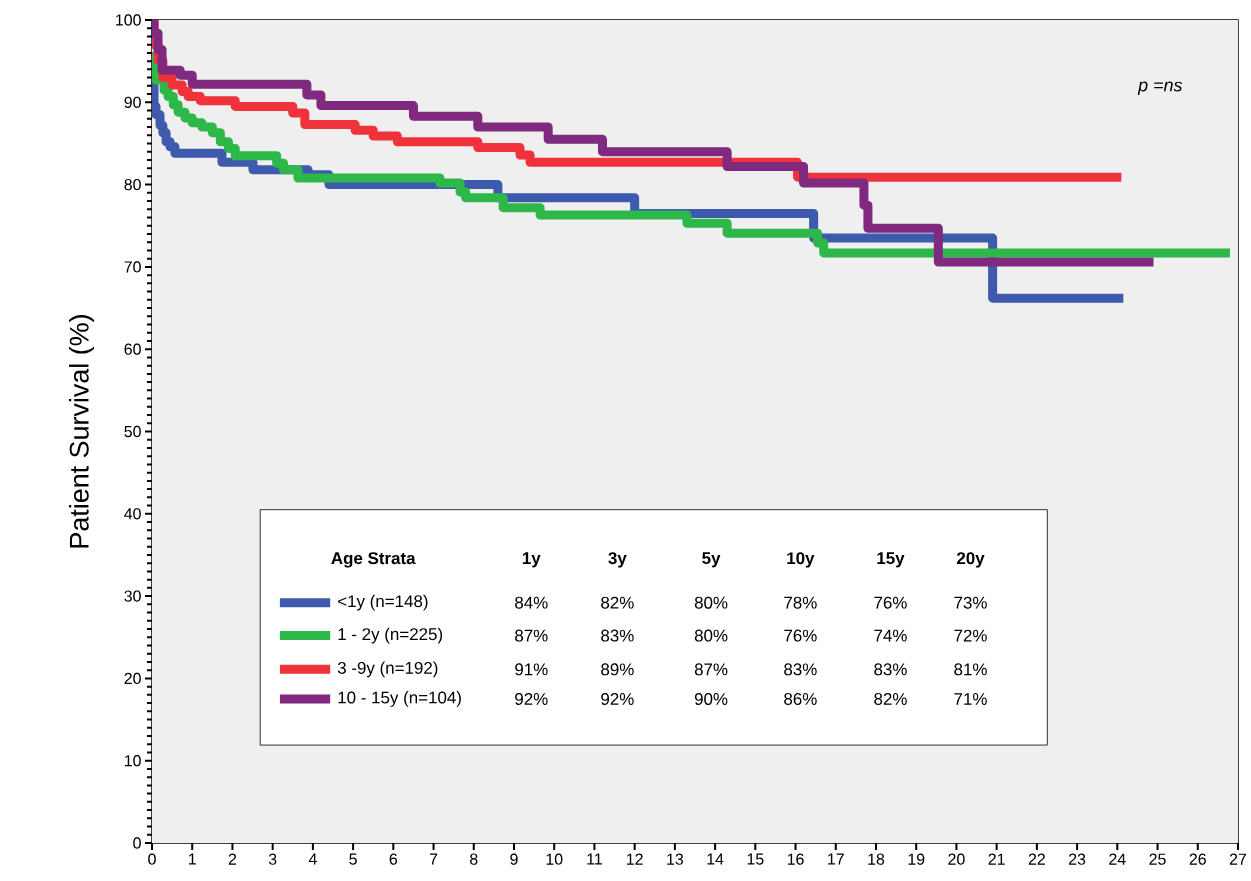 This screenshot has width=1251, height=881. I want to click on x-tick-label: 17, so click(836, 859).